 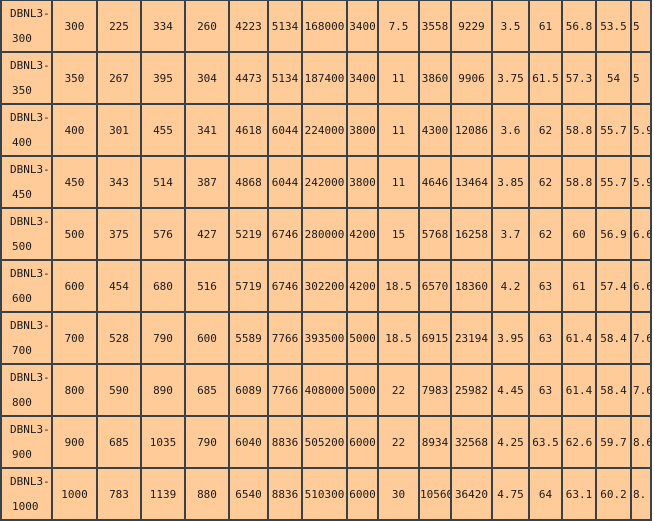 I want to click on value-cell: 3400, so click(x=362, y=26).